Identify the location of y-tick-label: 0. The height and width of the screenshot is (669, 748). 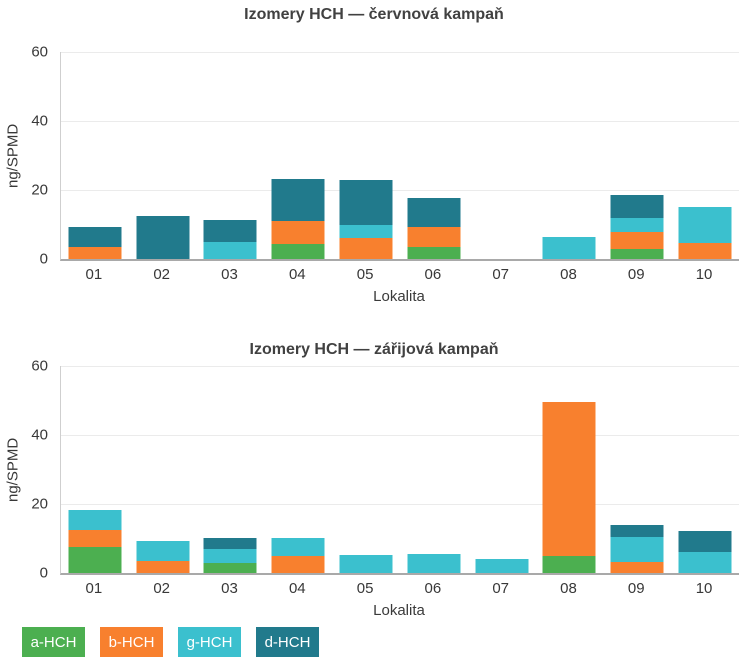
(43, 573).